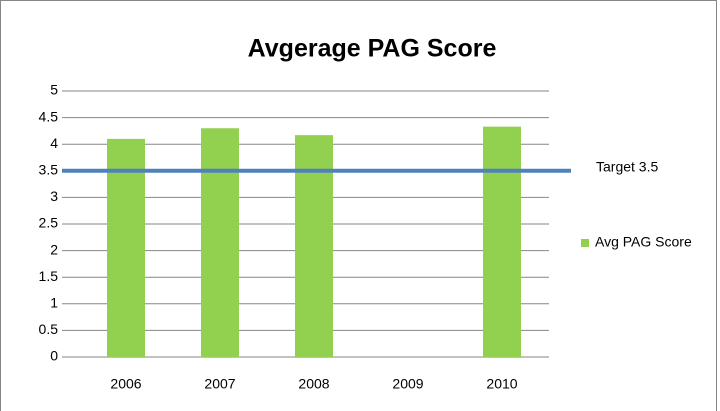 This screenshot has height=411, width=720. What do you see at coordinates (407, 384) in the screenshot?
I see `x-tick-label: 2009` at bounding box center [407, 384].